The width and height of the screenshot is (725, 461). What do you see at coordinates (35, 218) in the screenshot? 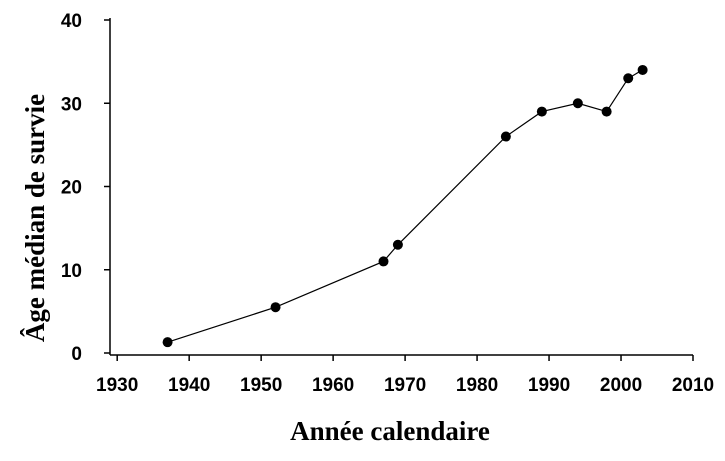
I see `y-axis-title: Âge médian de survie` at bounding box center [35, 218].